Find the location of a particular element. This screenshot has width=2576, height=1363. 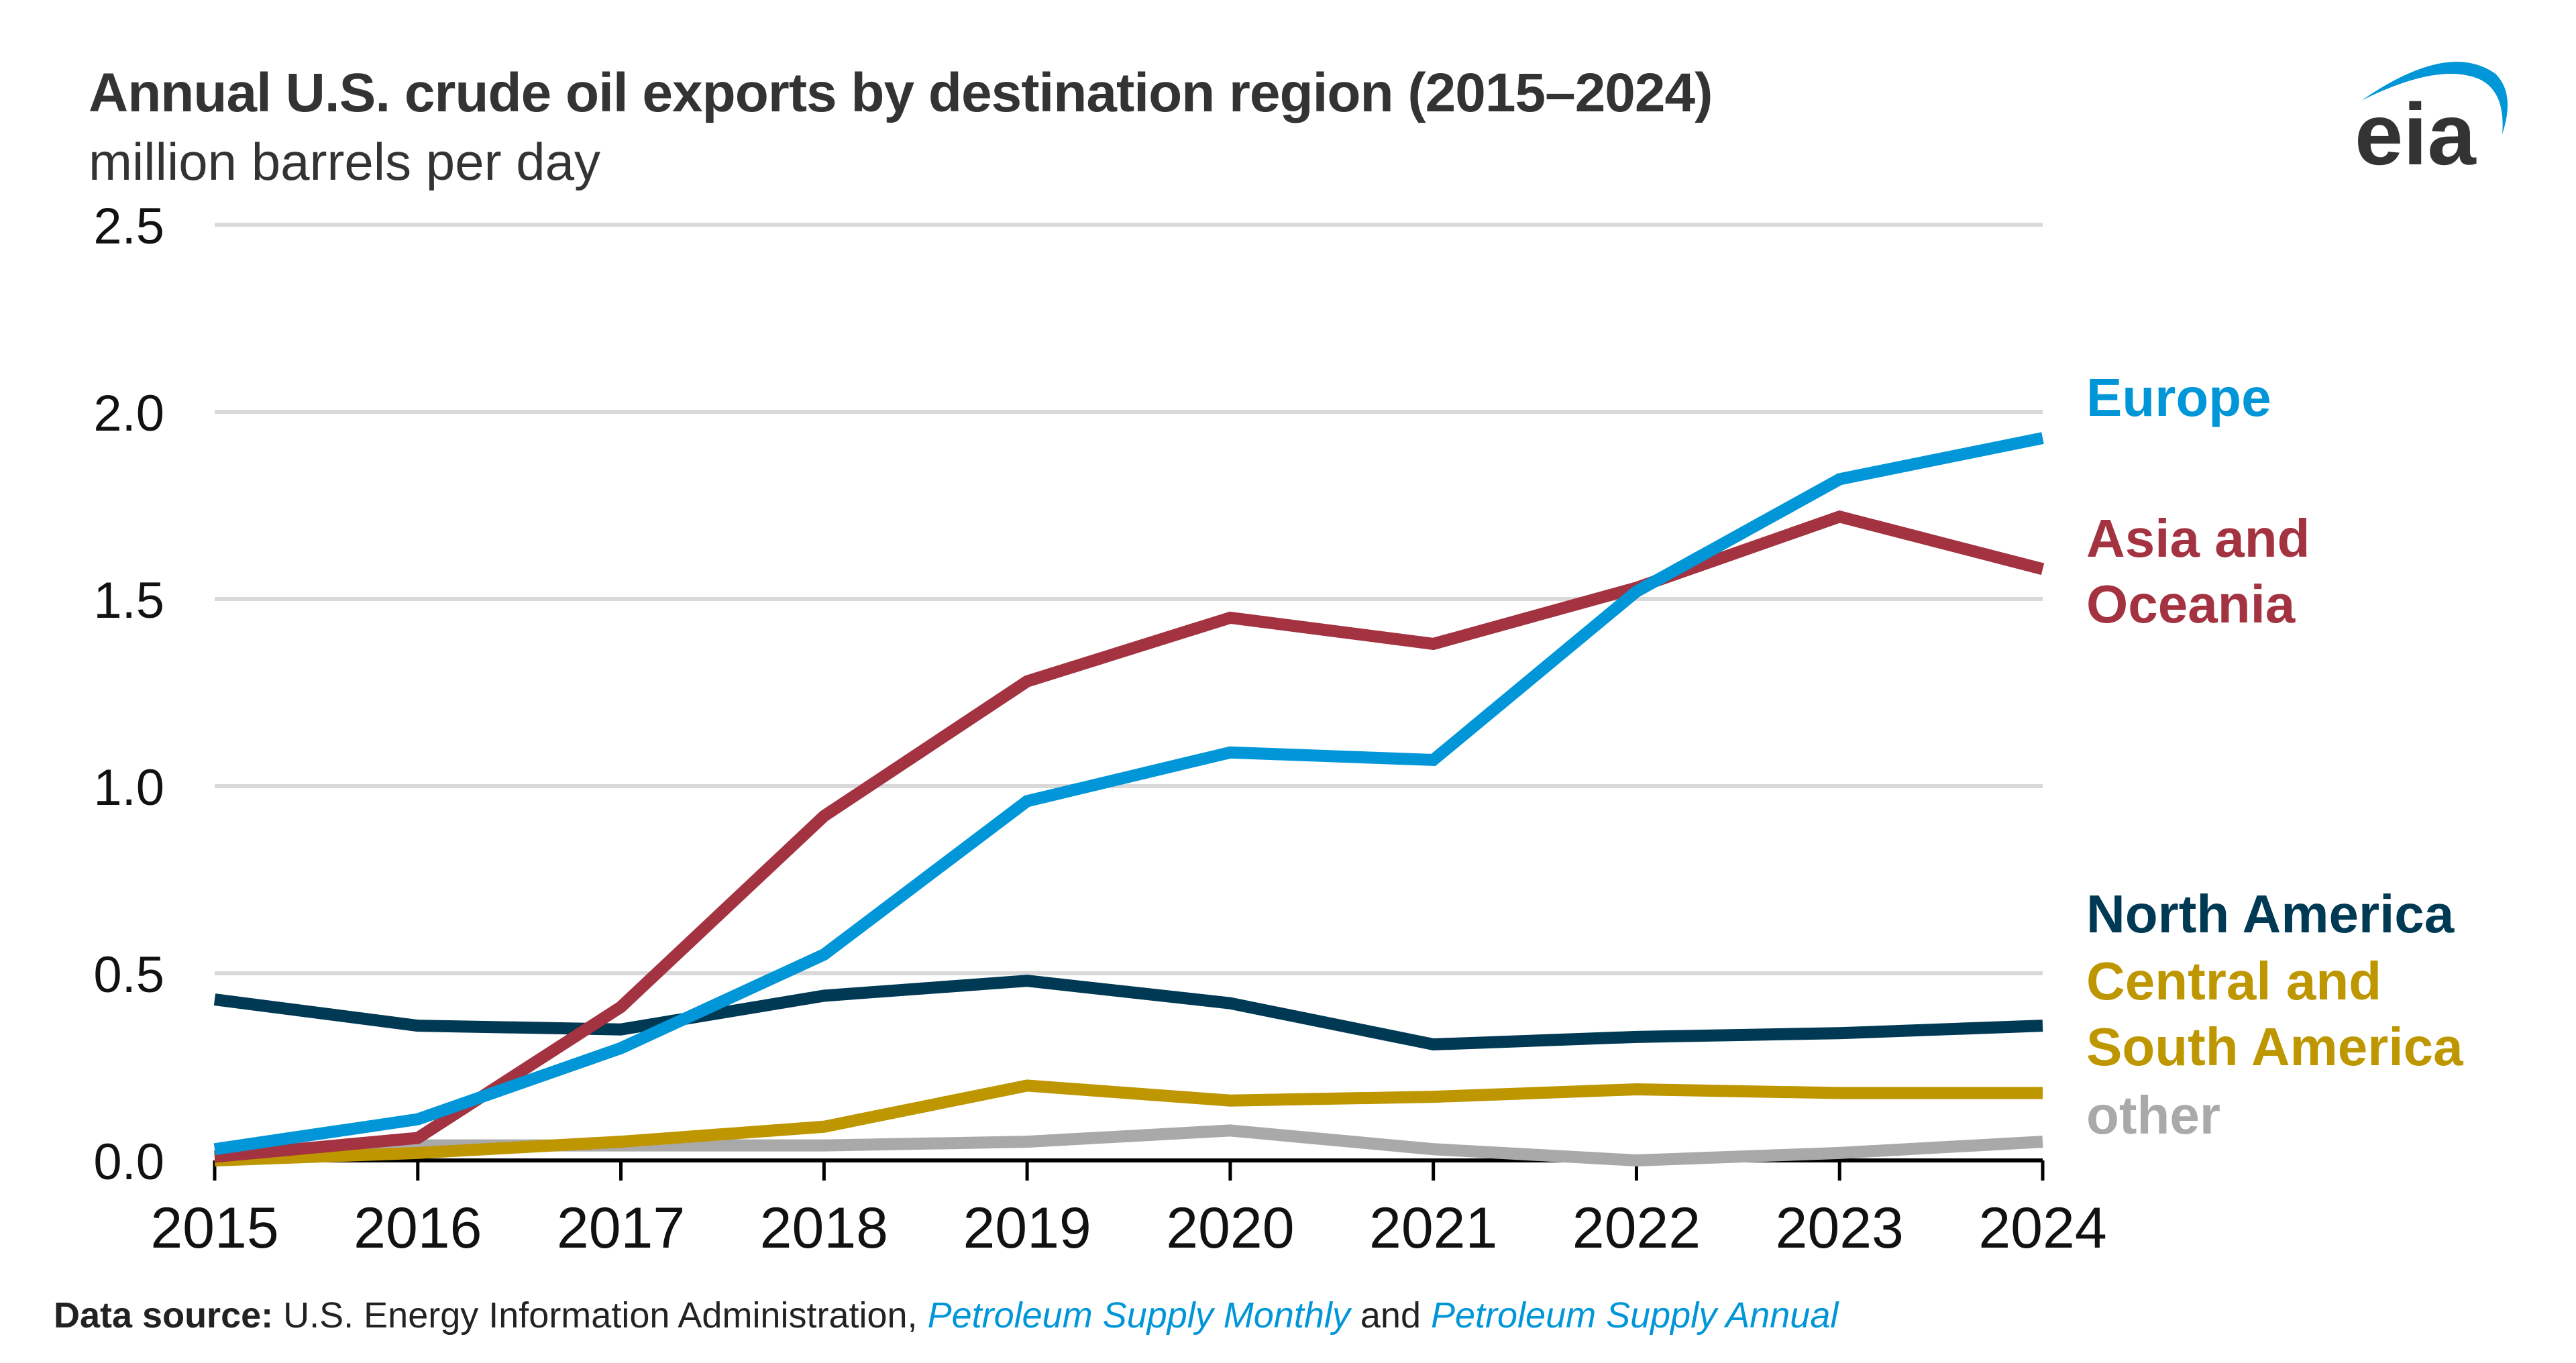

series-line-north-america is located at coordinates (1128, 1013).